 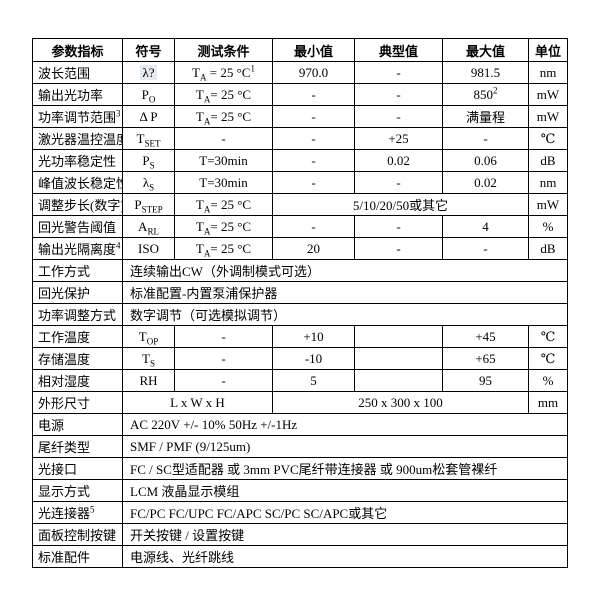 What do you see at coordinates (300, 50) in the screenshot?
I see `table-header-row: 参数指标 符号 测试条件 最小值 典型值 最大值 单位` at bounding box center [300, 50].